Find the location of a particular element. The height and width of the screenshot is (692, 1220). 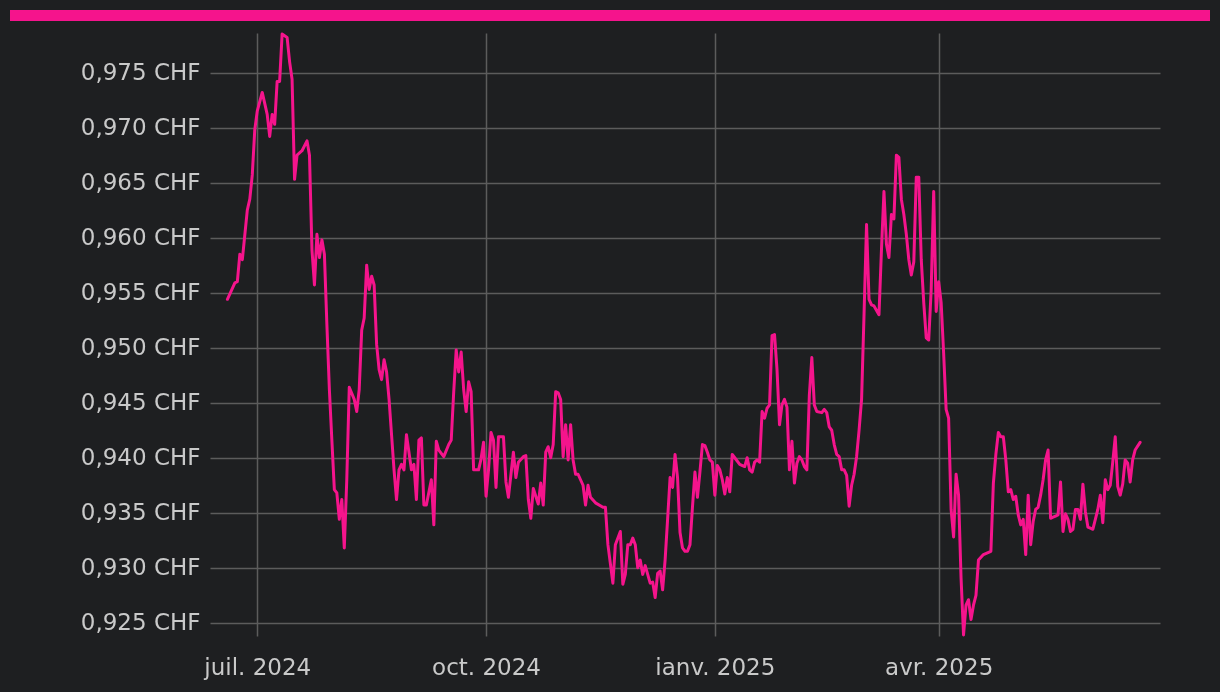

y-tick-label: 0,965 CHF is located at coordinates (140, 182).